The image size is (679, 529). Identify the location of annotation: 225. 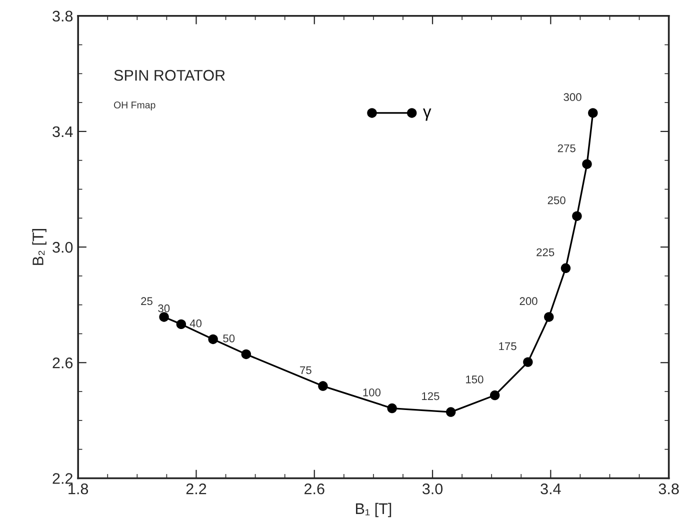
(545, 252).